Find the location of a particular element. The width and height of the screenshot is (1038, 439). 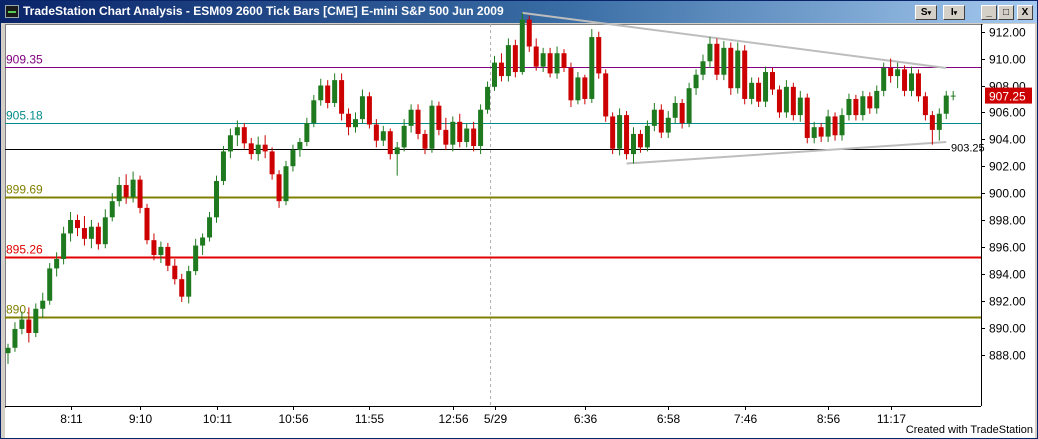

x-tick-label: 10:56 is located at coordinates (293, 419).